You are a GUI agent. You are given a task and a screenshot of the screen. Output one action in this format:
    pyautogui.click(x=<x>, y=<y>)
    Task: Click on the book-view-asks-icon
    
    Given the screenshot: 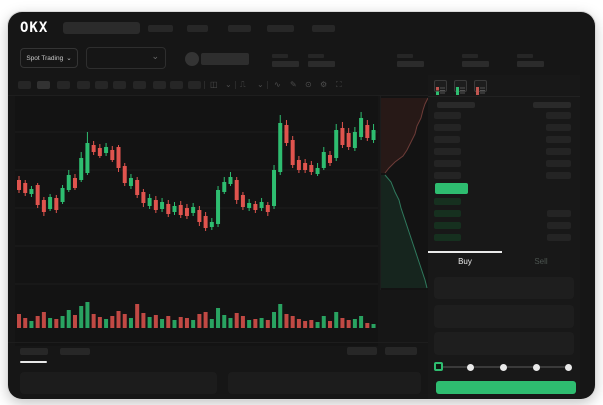 What is the action you would take?
    pyautogui.click(x=480, y=87)
    